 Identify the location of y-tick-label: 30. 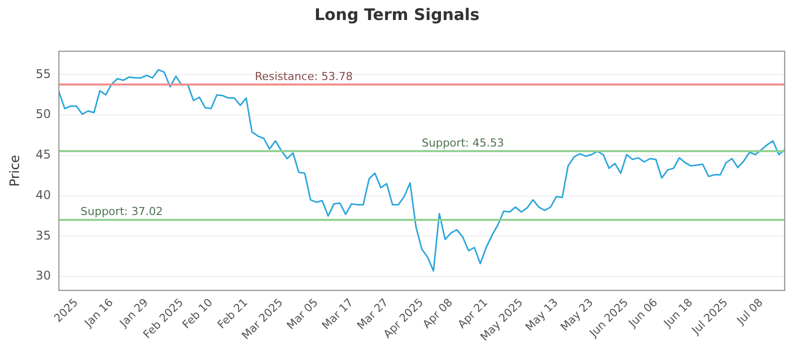
(43, 275).